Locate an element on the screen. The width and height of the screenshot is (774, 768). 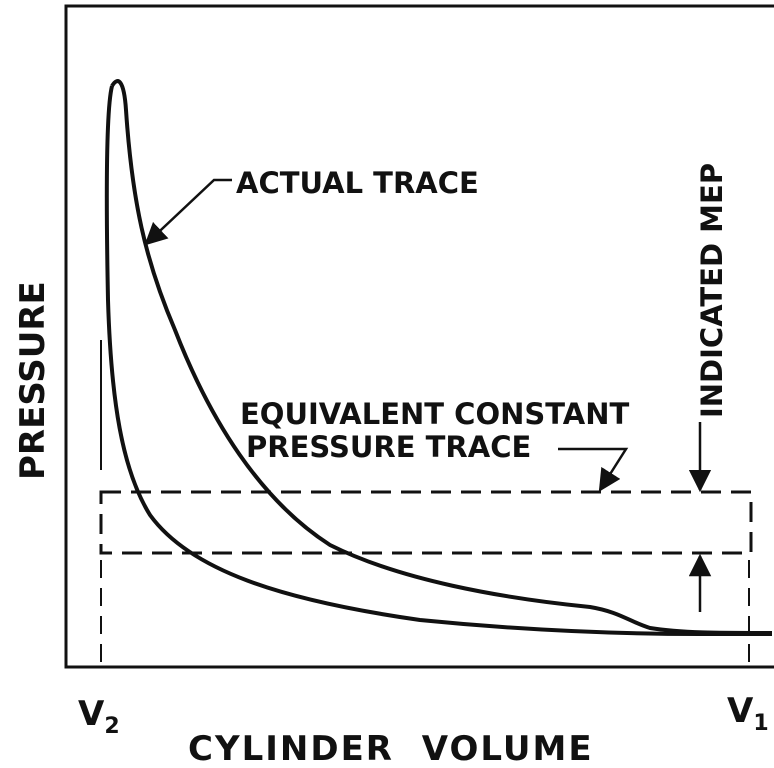
v1-letter: V is located at coordinates (740, 711).